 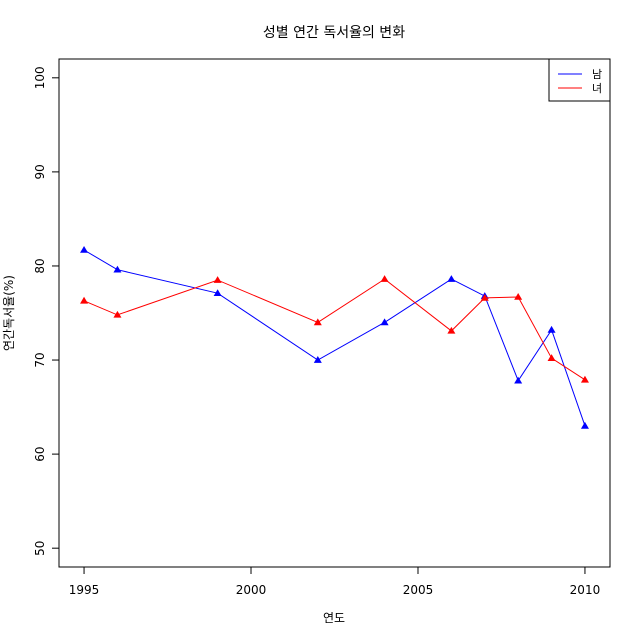 What do you see at coordinates (40, 453) in the screenshot?
I see `y-tick-label: 60` at bounding box center [40, 453].